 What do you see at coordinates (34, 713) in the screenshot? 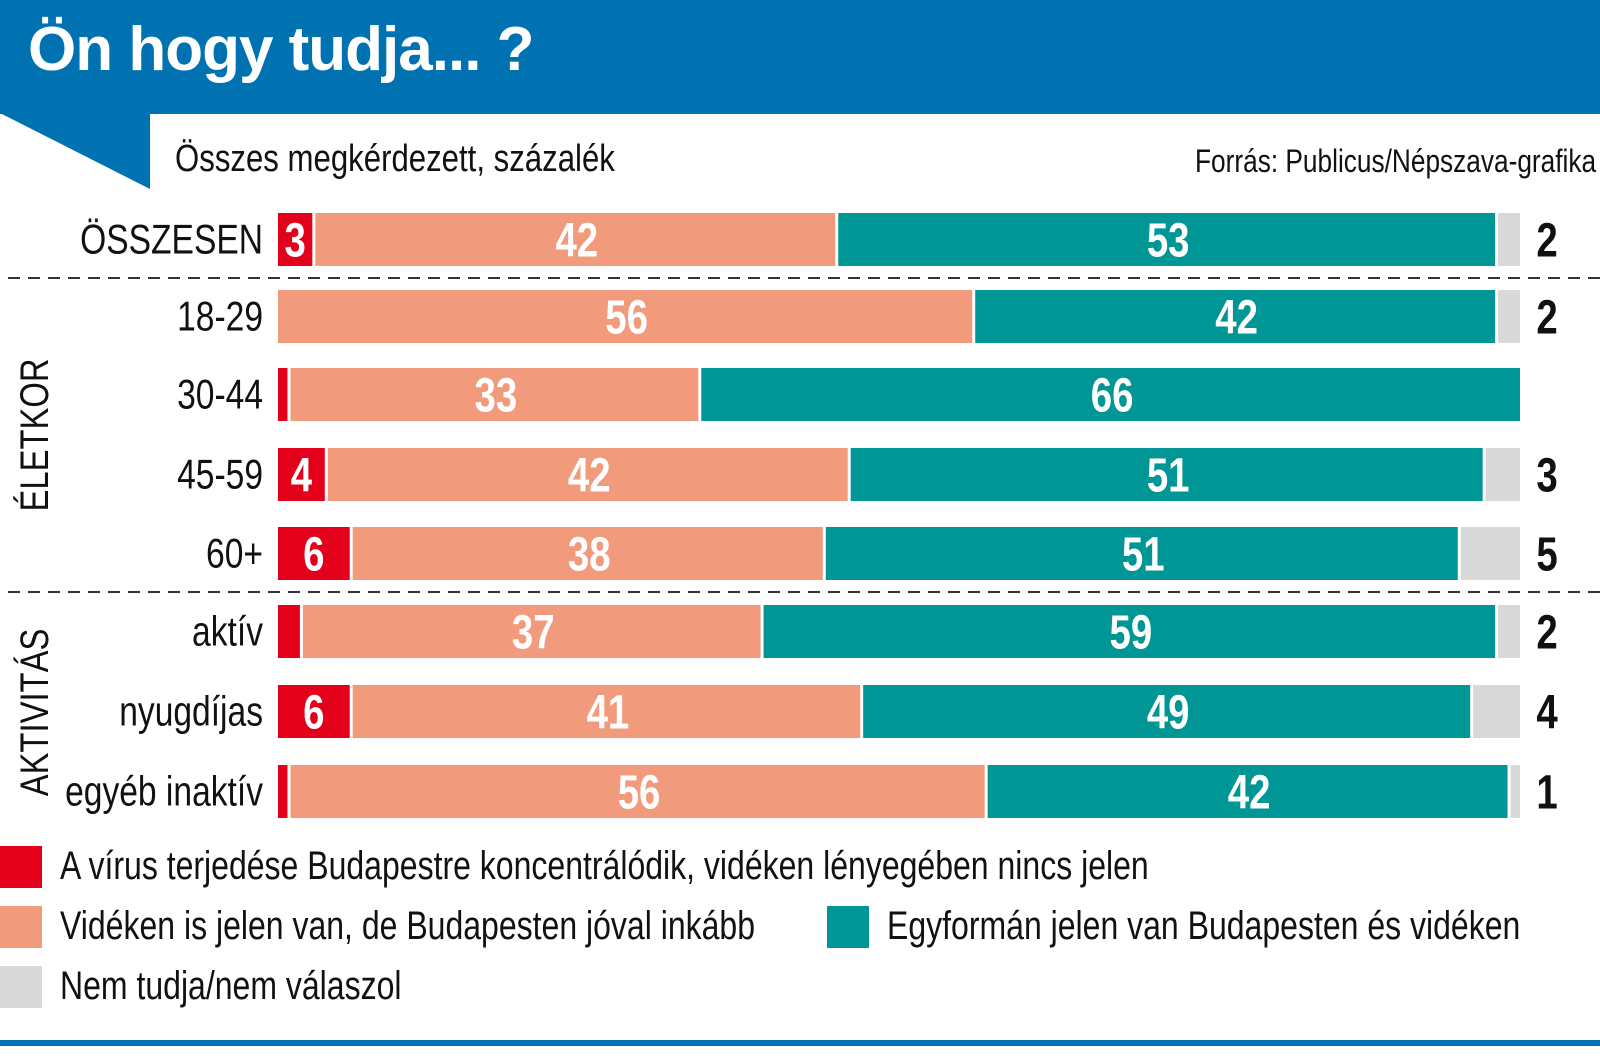
I see `group-label: AKTIVITÁS` at bounding box center [34, 713].